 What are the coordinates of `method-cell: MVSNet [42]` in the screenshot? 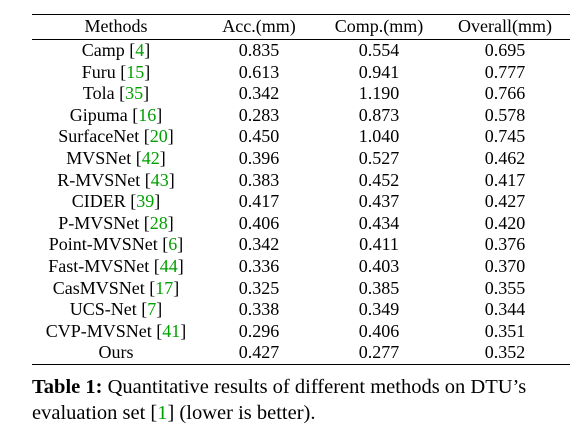 It's located at (116, 159).